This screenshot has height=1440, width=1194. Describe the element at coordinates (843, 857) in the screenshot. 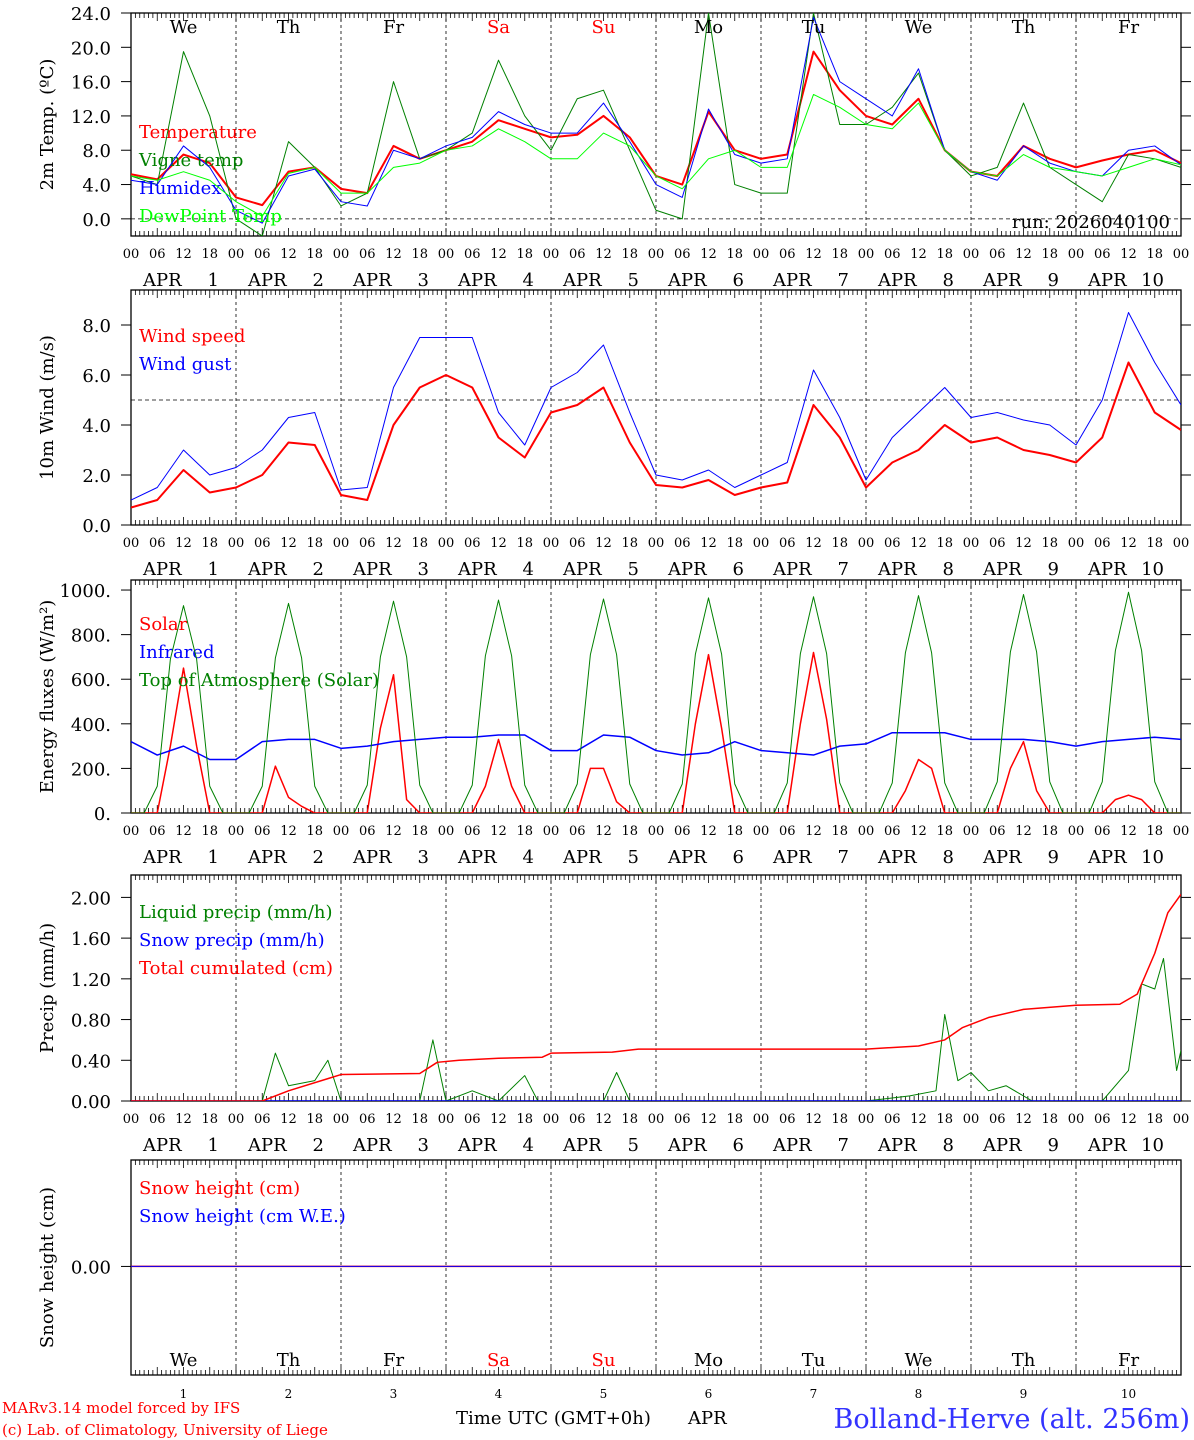

I see `x-day-label: 7` at that location.